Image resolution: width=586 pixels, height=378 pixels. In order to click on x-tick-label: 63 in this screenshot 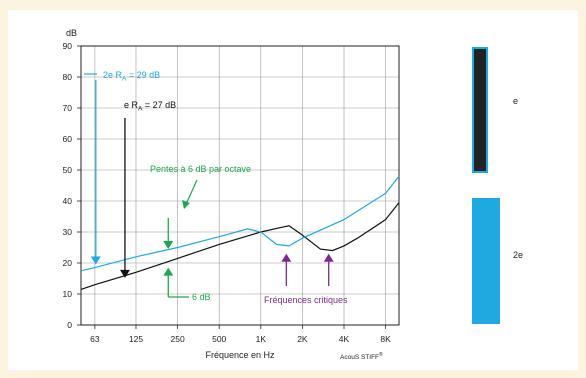, I will do `click(95, 339)`.